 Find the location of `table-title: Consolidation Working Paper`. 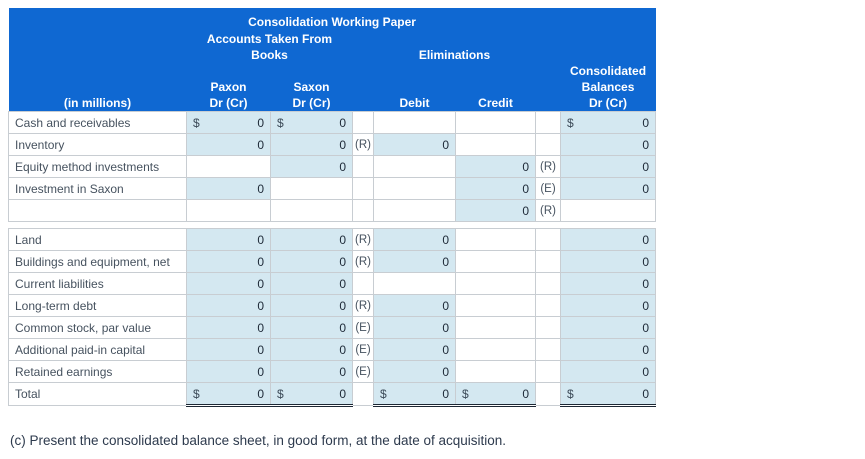

table-title: Consolidation Working Paper is located at coordinates (332, 19).